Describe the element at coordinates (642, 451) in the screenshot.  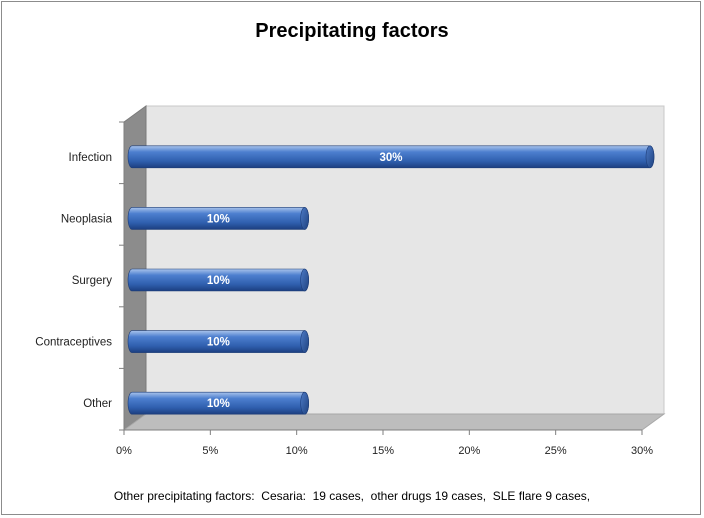
I see `x-tick-label: 30%` at that location.